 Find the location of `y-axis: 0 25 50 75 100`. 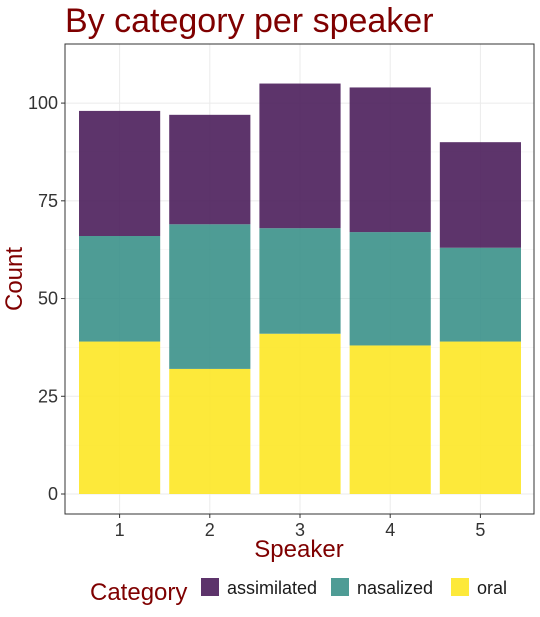

y-axis: 0 25 50 75 100 is located at coordinates (46, 298).